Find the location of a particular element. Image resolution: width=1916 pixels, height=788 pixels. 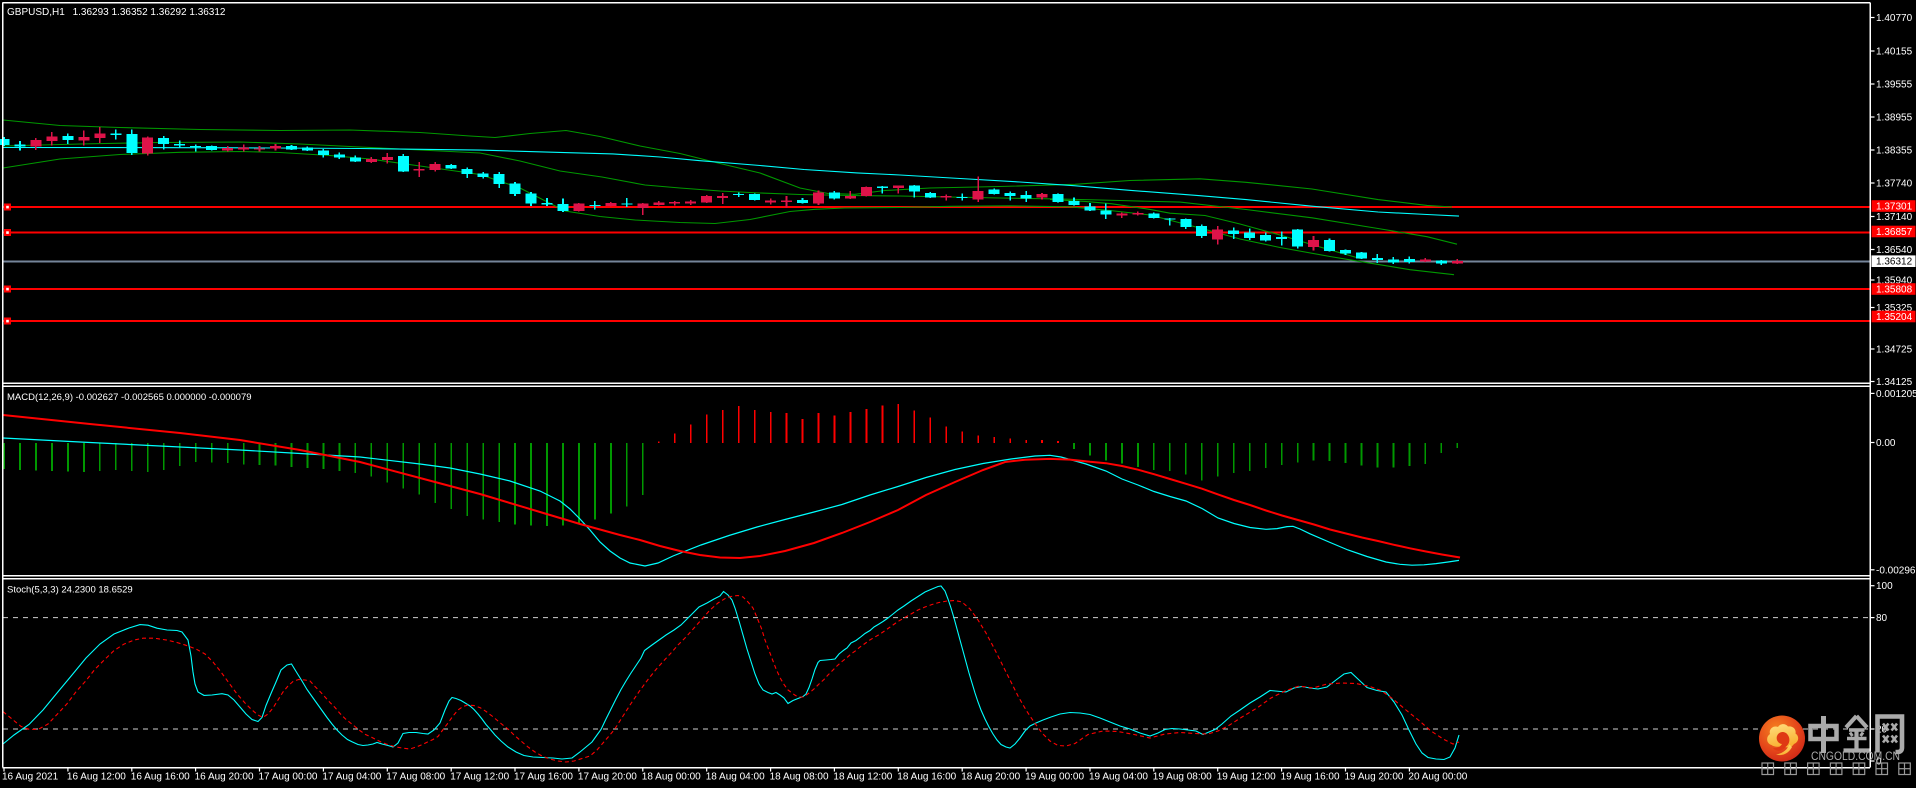

svg-text: 0.001205 is located at coordinates (1896, 394).